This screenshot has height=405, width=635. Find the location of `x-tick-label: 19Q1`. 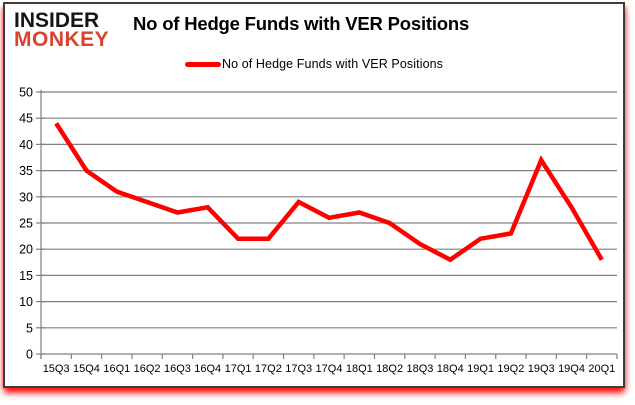

x-tick-label: 19Q1 is located at coordinates (480, 369).